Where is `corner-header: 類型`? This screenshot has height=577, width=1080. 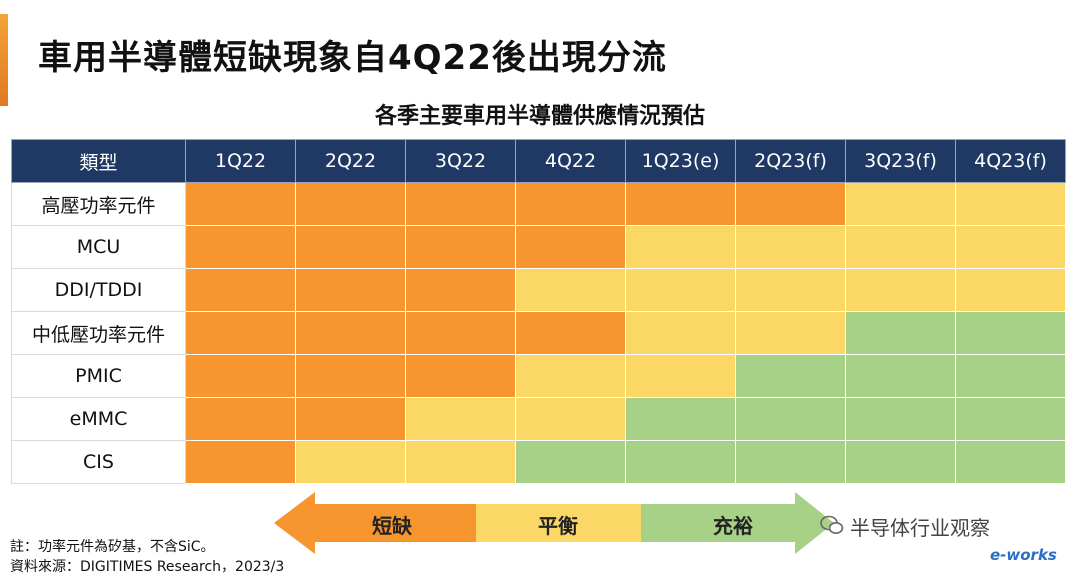 corner-header: 類型 is located at coordinates (98, 161).